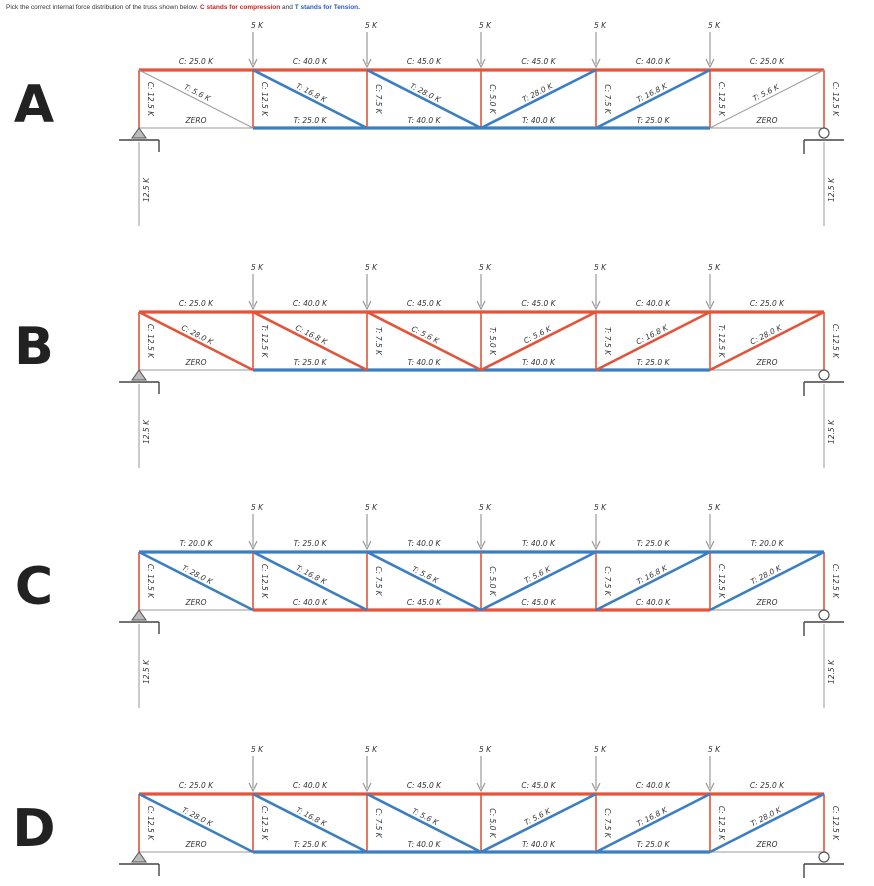  What do you see at coordinates (766, 92) in the screenshot?
I see `diagonal-label: T: 5.6 K` at bounding box center [766, 92].